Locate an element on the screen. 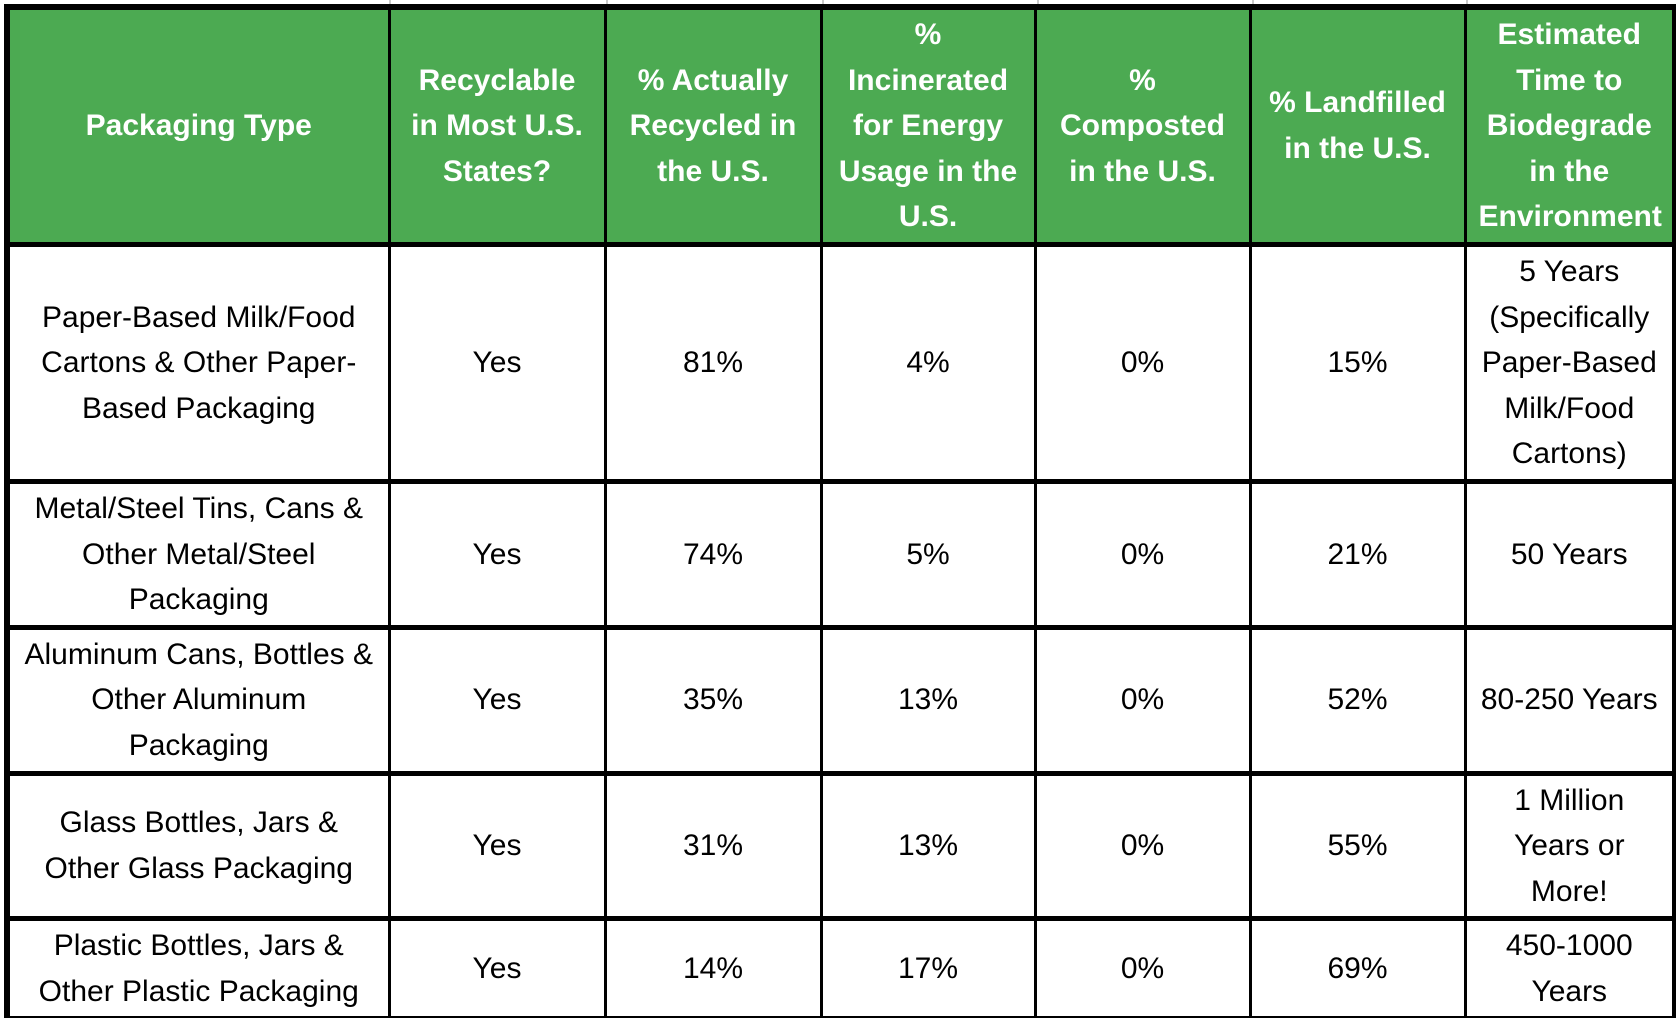 The height and width of the screenshot is (1018, 1676). cell-biodegrade-time: 50 Years is located at coordinates (1569, 554).